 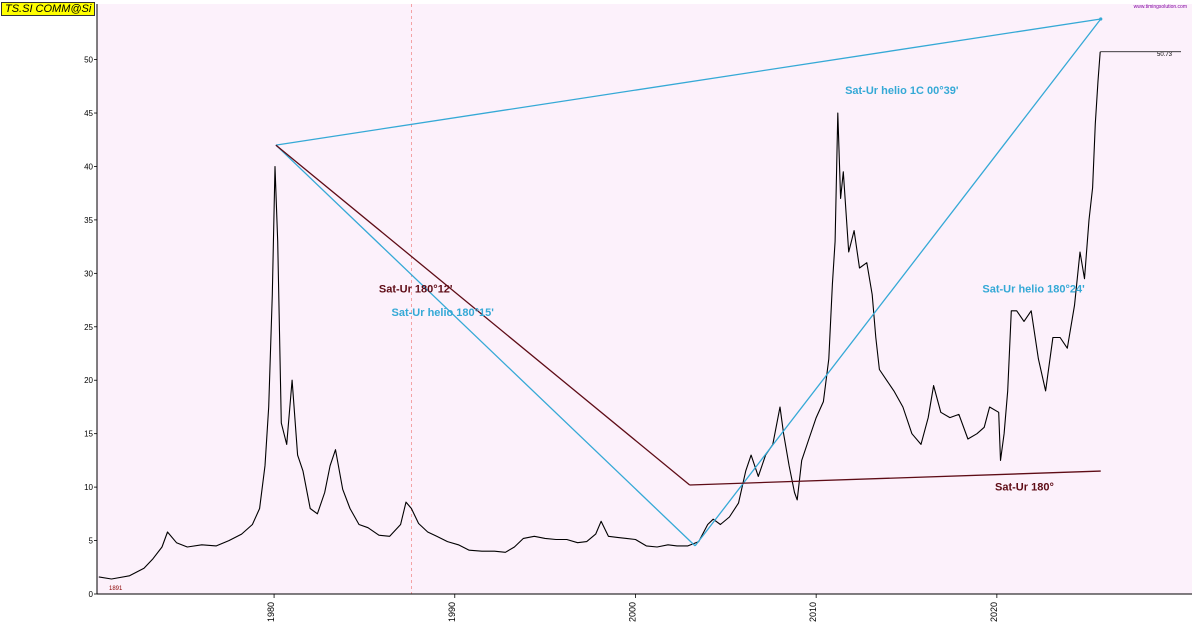 What do you see at coordinates (88, 113) in the screenshot?
I see `y-tick-label: 45` at bounding box center [88, 113].